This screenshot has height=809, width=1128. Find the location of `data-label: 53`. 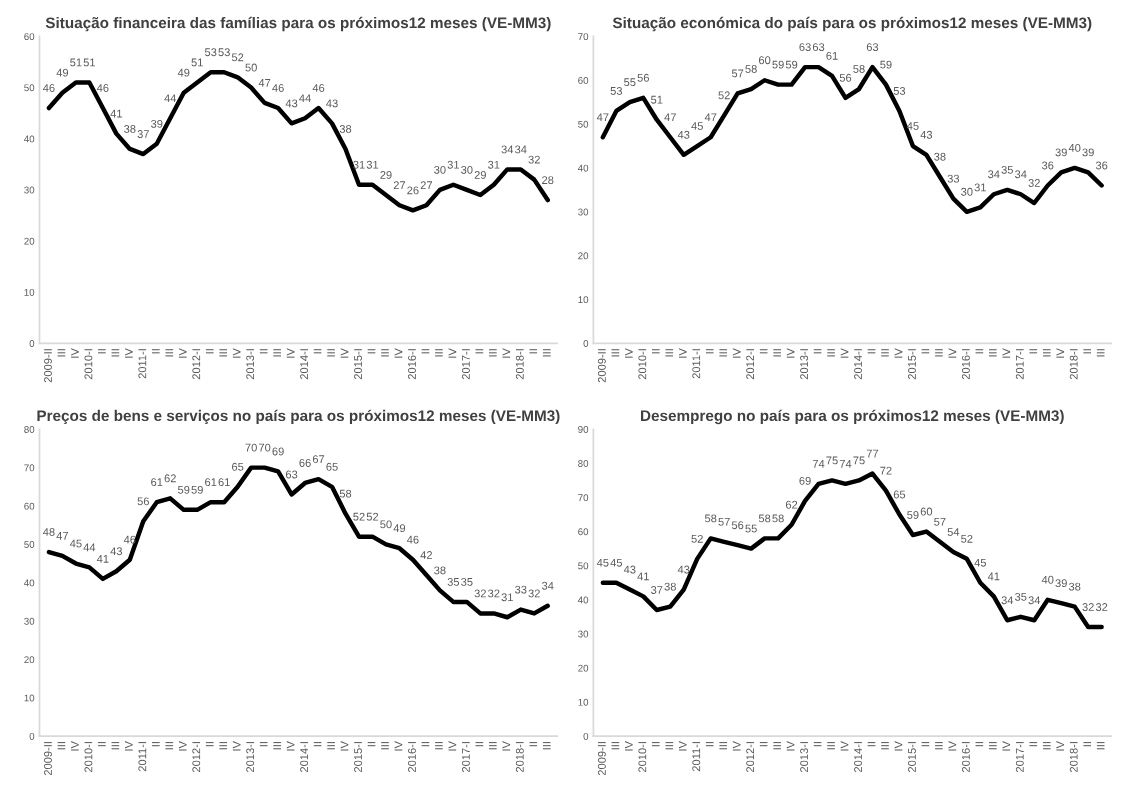

data-label: 53 is located at coordinates (224, 52).